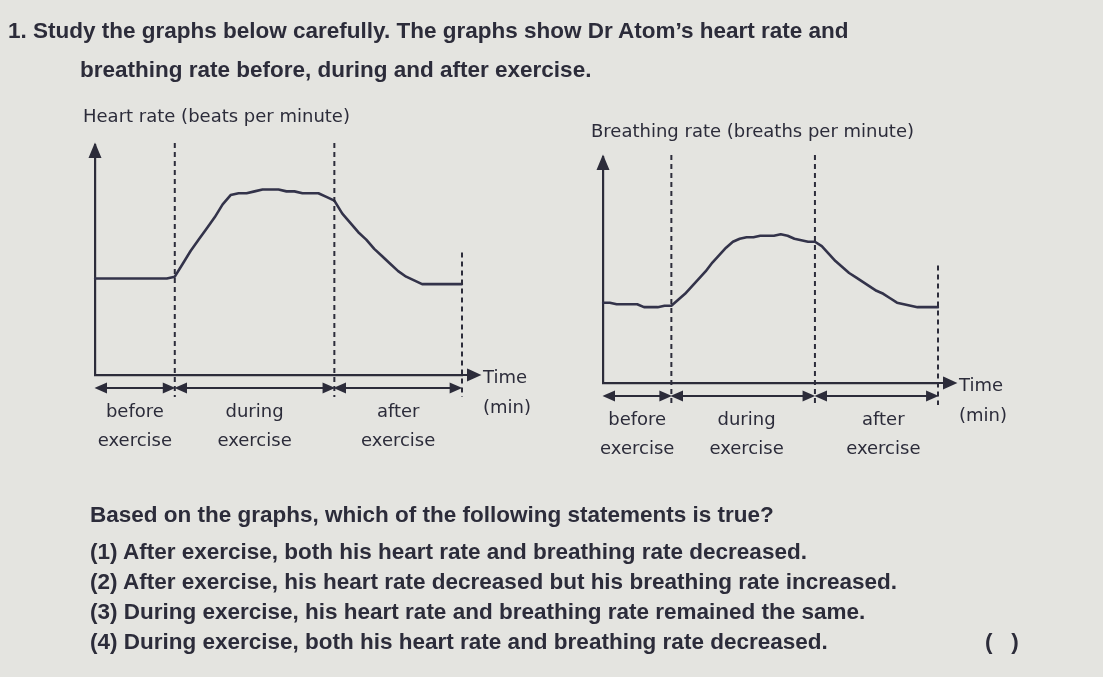 This screenshot has width=1103, height=677. What do you see at coordinates (478, 612) in the screenshot?
I see `text: (3) During exercise, his heart rate and breathing rate remained the same.` at bounding box center [478, 612].